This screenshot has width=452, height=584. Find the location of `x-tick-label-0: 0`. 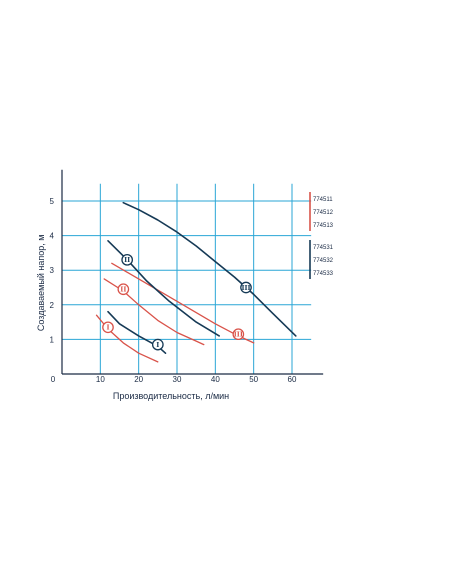

x-tick-label-0: 0 is located at coordinates (53, 379).